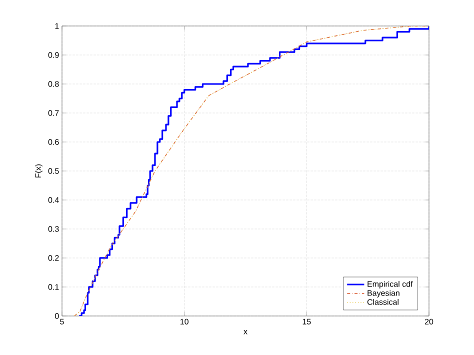 This screenshot has width=474, height=355. Describe the element at coordinates (57, 316) in the screenshot. I see `y-tick-label: 0` at that location.